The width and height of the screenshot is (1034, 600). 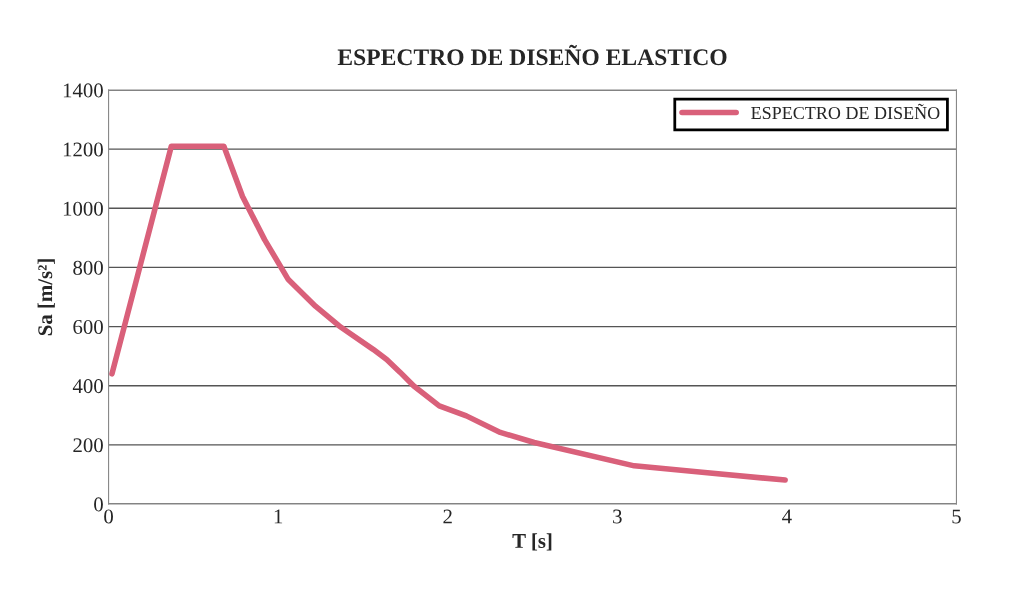 I want to click on y-tick-label: 600, so click(x=88, y=326).